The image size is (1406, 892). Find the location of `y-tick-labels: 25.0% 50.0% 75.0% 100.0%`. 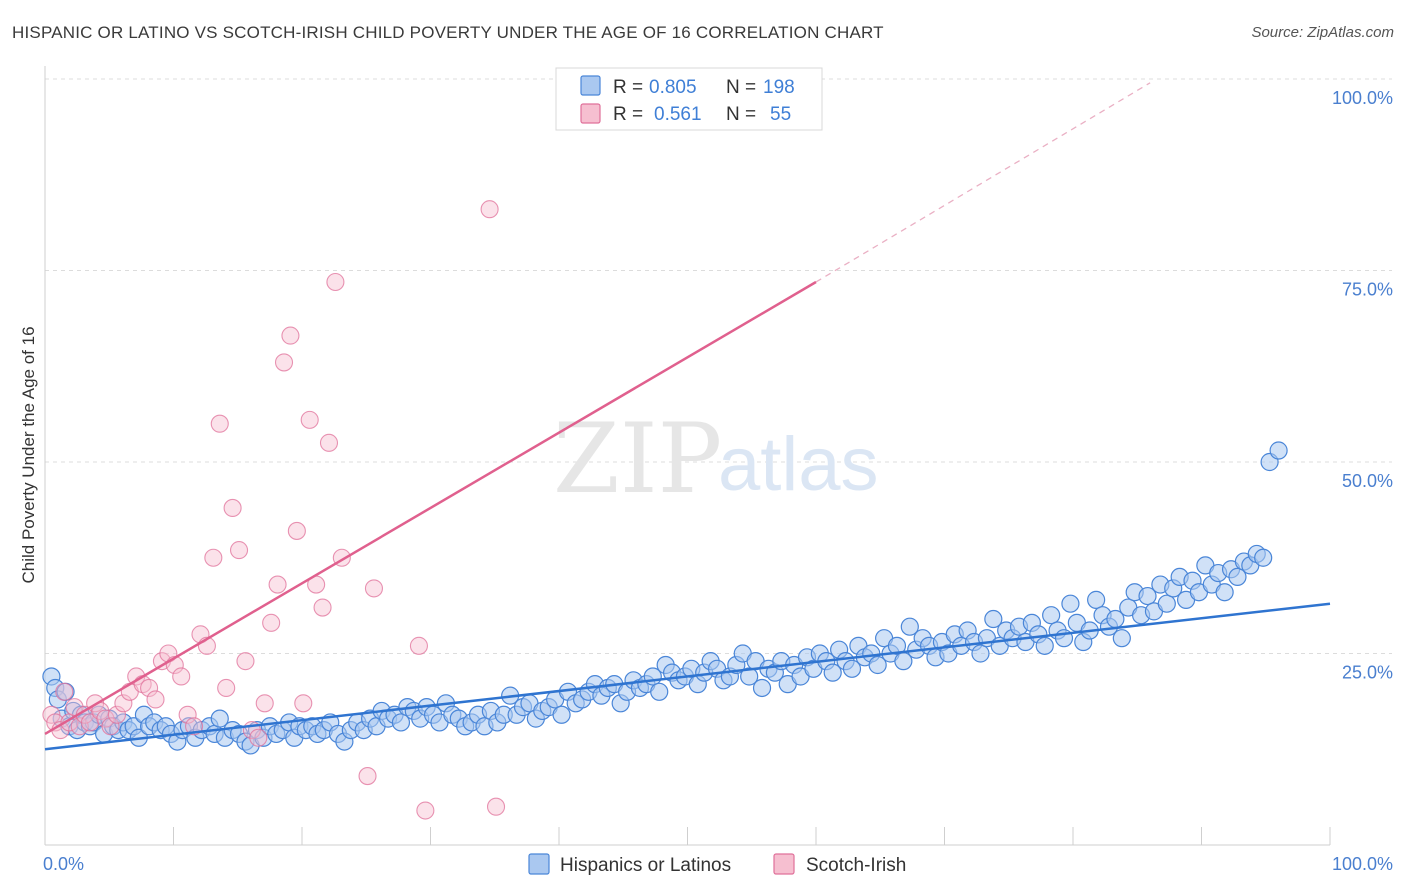

y-tick-labels: 25.0% 50.0% 75.0% 100.0% is located at coordinates (1362, 385).